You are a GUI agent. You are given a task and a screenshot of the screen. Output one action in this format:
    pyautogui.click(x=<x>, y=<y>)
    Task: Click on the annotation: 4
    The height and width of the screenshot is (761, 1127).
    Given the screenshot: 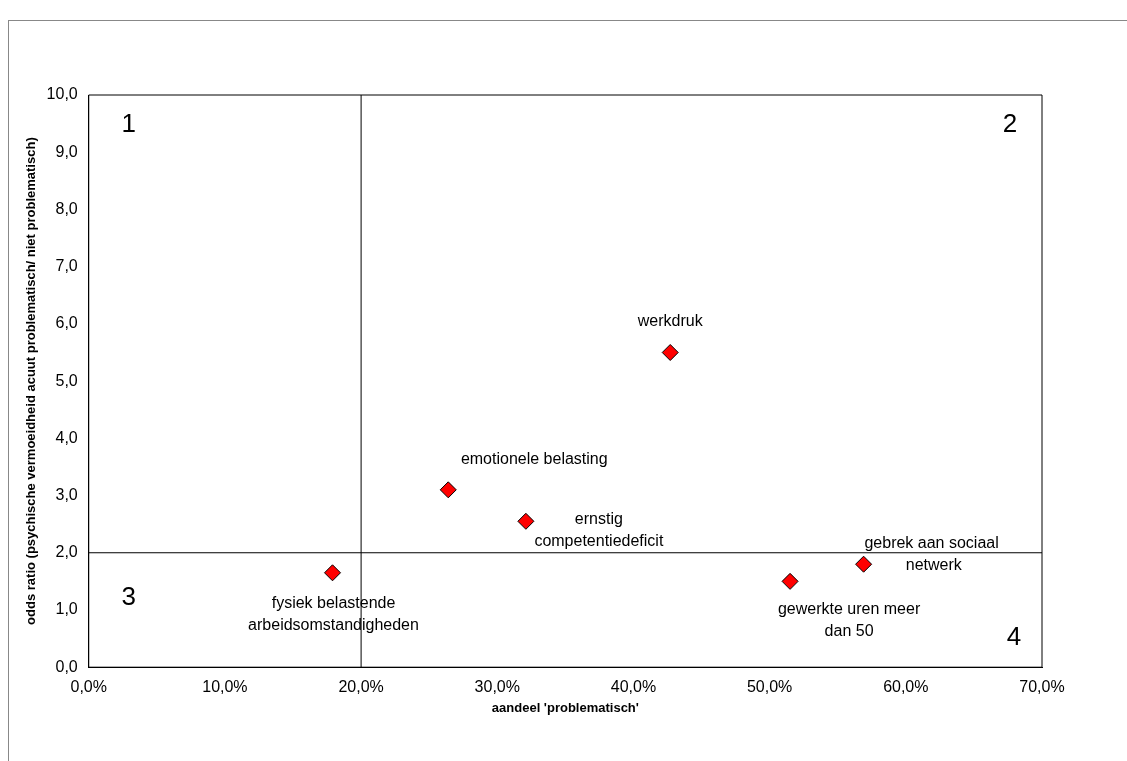 What is the action you would take?
    pyautogui.click(x=1014, y=636)
    